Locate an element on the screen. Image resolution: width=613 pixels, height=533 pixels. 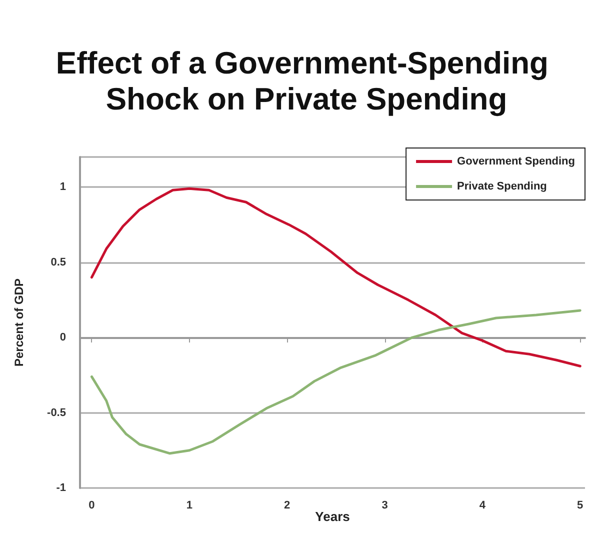
x-tick-label: 4 is located at coordinates (482, 506).